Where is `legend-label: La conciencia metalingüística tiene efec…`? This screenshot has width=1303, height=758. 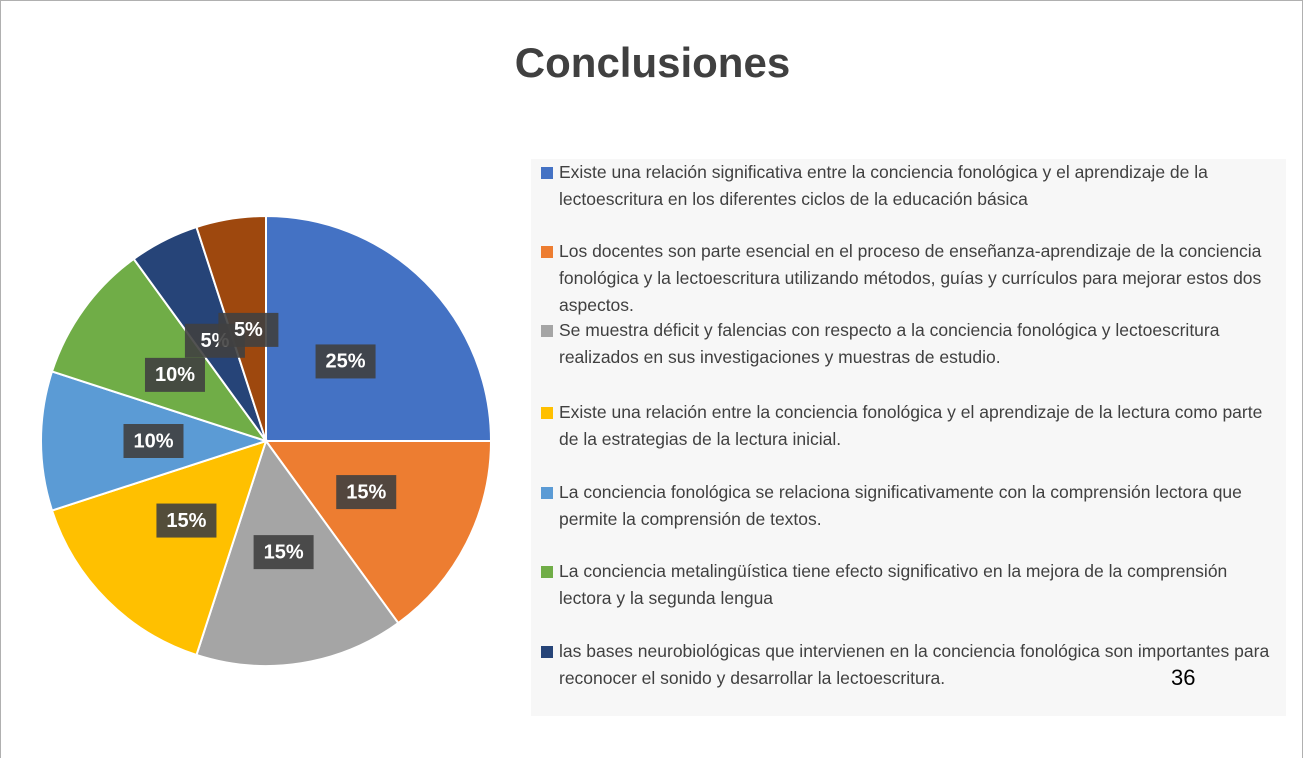
legend-label: La conciencia metalingüística tiene efec… is located at coordinates (893, 584).